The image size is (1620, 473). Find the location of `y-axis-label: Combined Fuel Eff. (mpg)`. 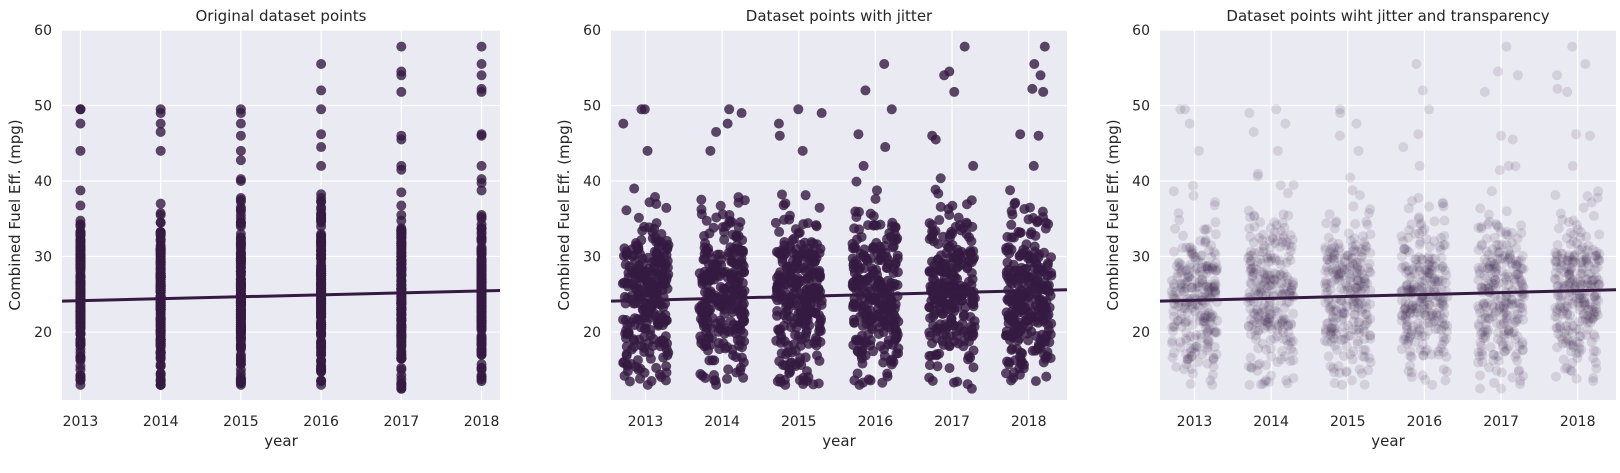

y-axis-label: Combined Fuel Eff. (mpg) is located at coordinates (564, 214).